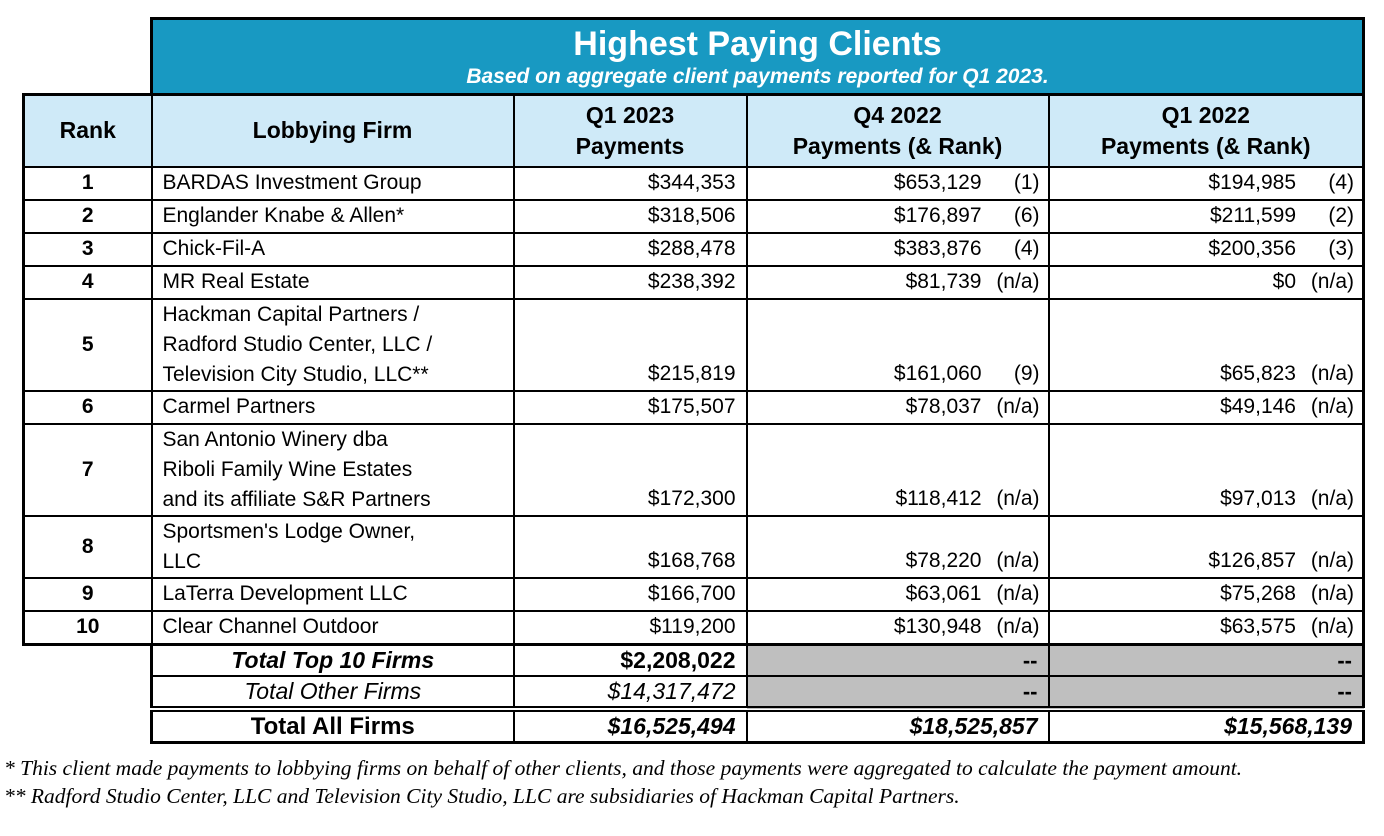  What do you see at coordinates (332, 692) in the screenshot?
I see `total-label-cell: Total Other Firms` at bounding box center [332, 692].